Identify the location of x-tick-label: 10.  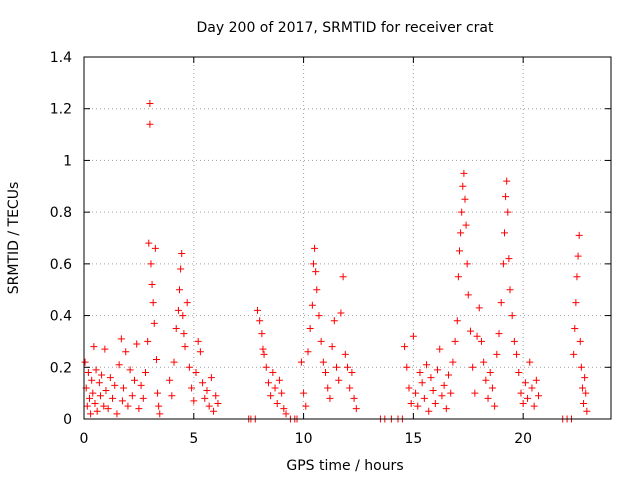
(304, 439).